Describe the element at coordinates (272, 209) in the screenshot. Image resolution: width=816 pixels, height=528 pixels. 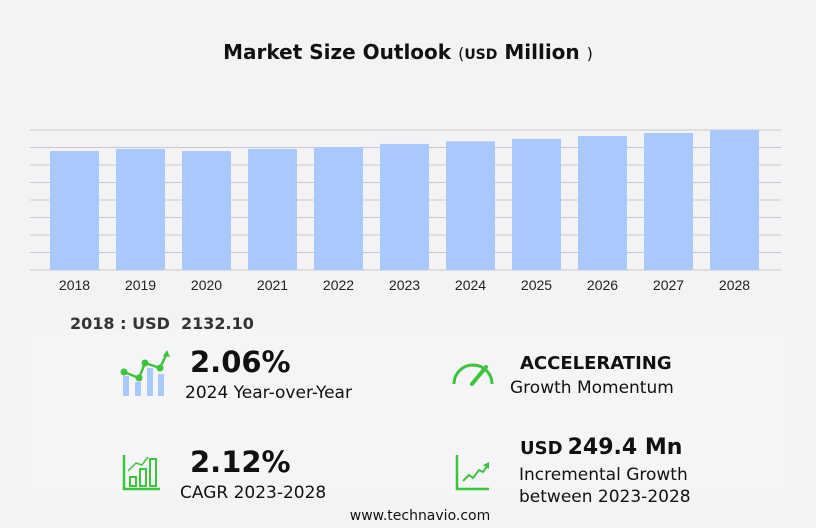
I see `bar-2021` at that location.